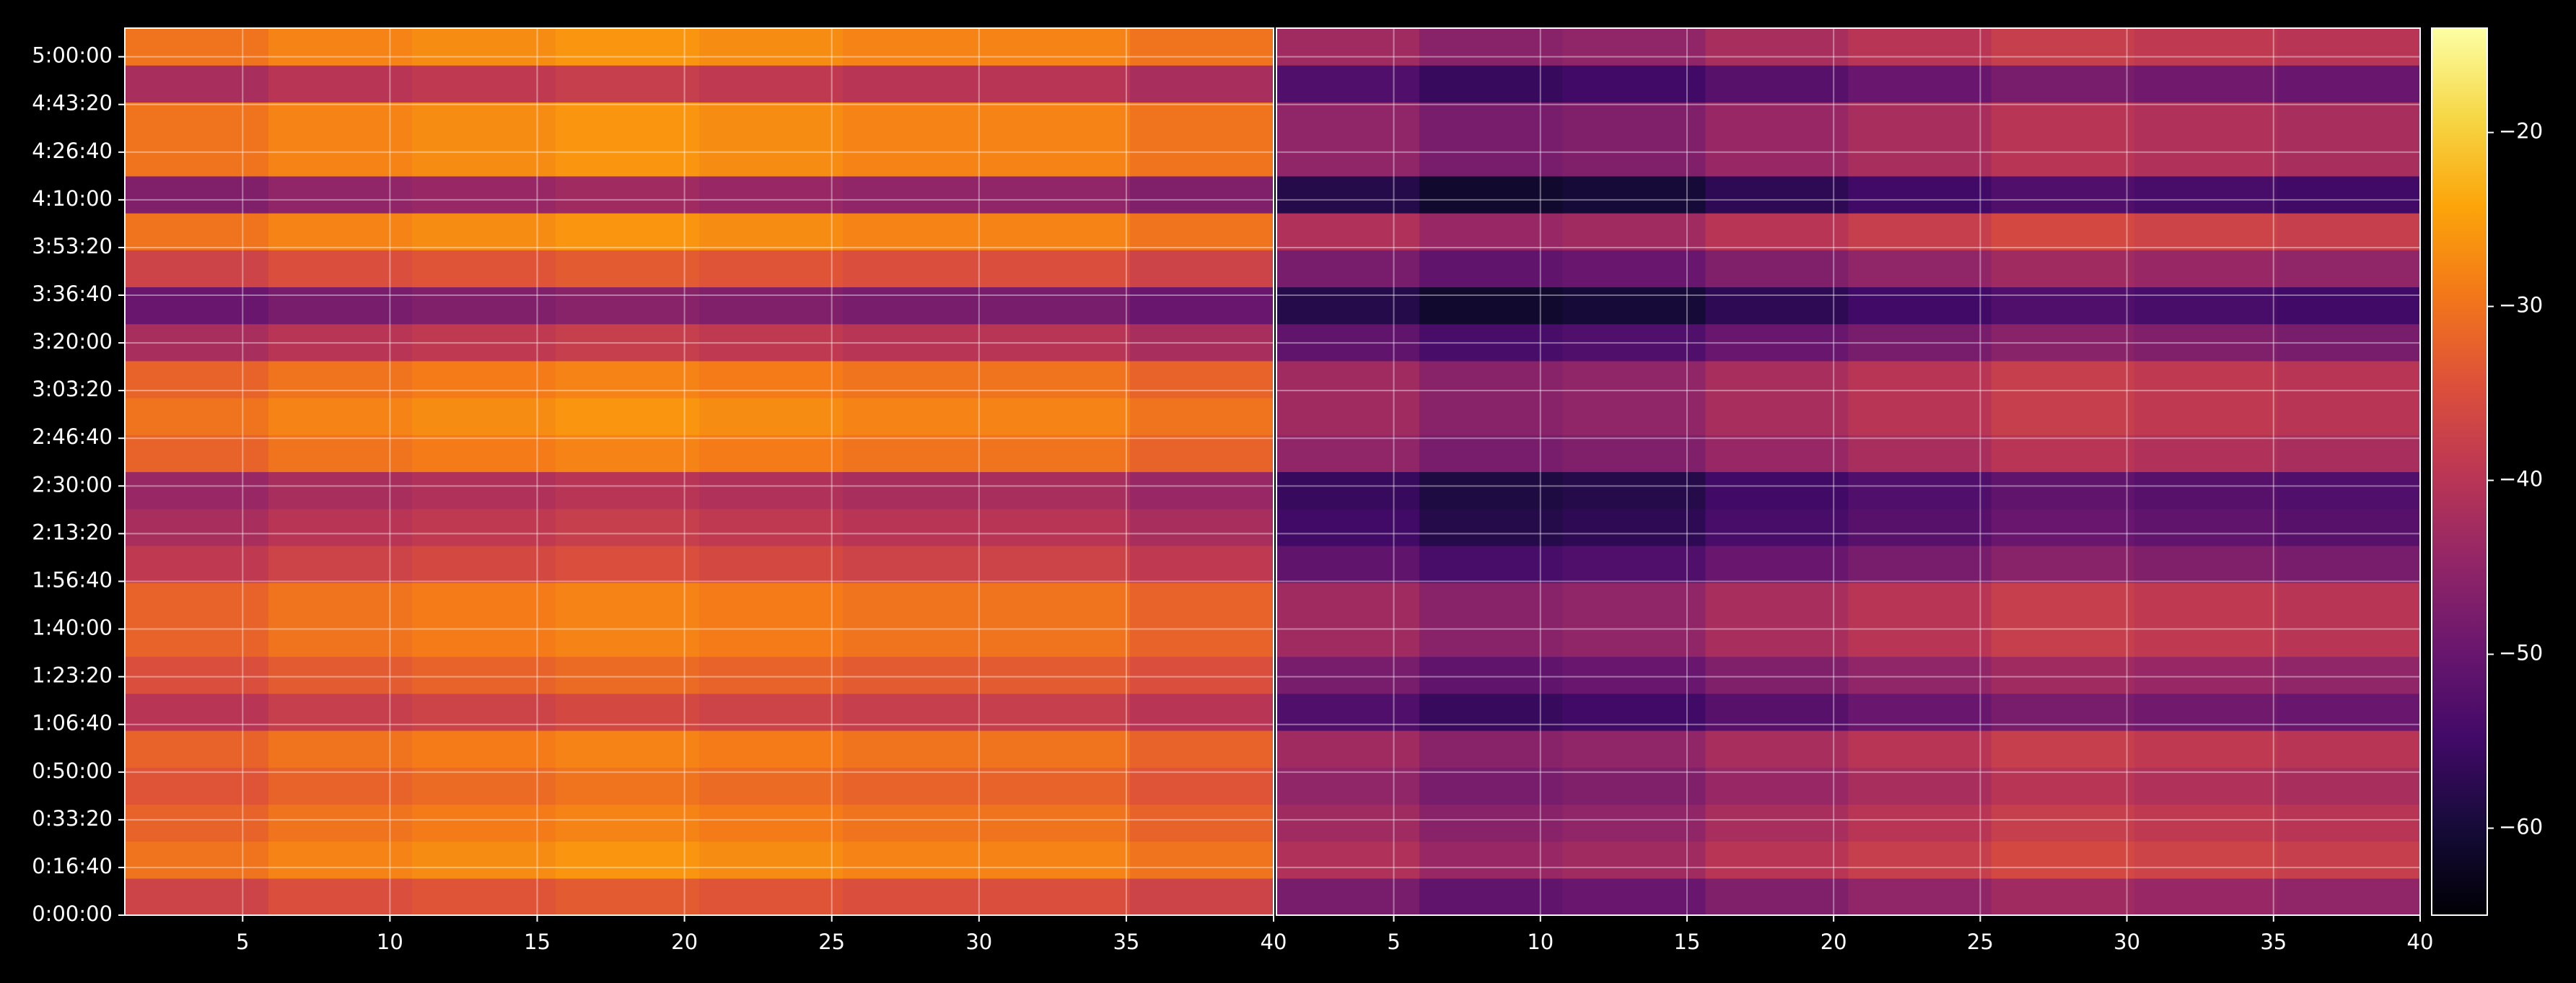 This screenshot has height=983, width=2576. Describe the element at coordinates (72, 198) in the screenshot. I see `y-tick-label: 4:10:00` at that location.